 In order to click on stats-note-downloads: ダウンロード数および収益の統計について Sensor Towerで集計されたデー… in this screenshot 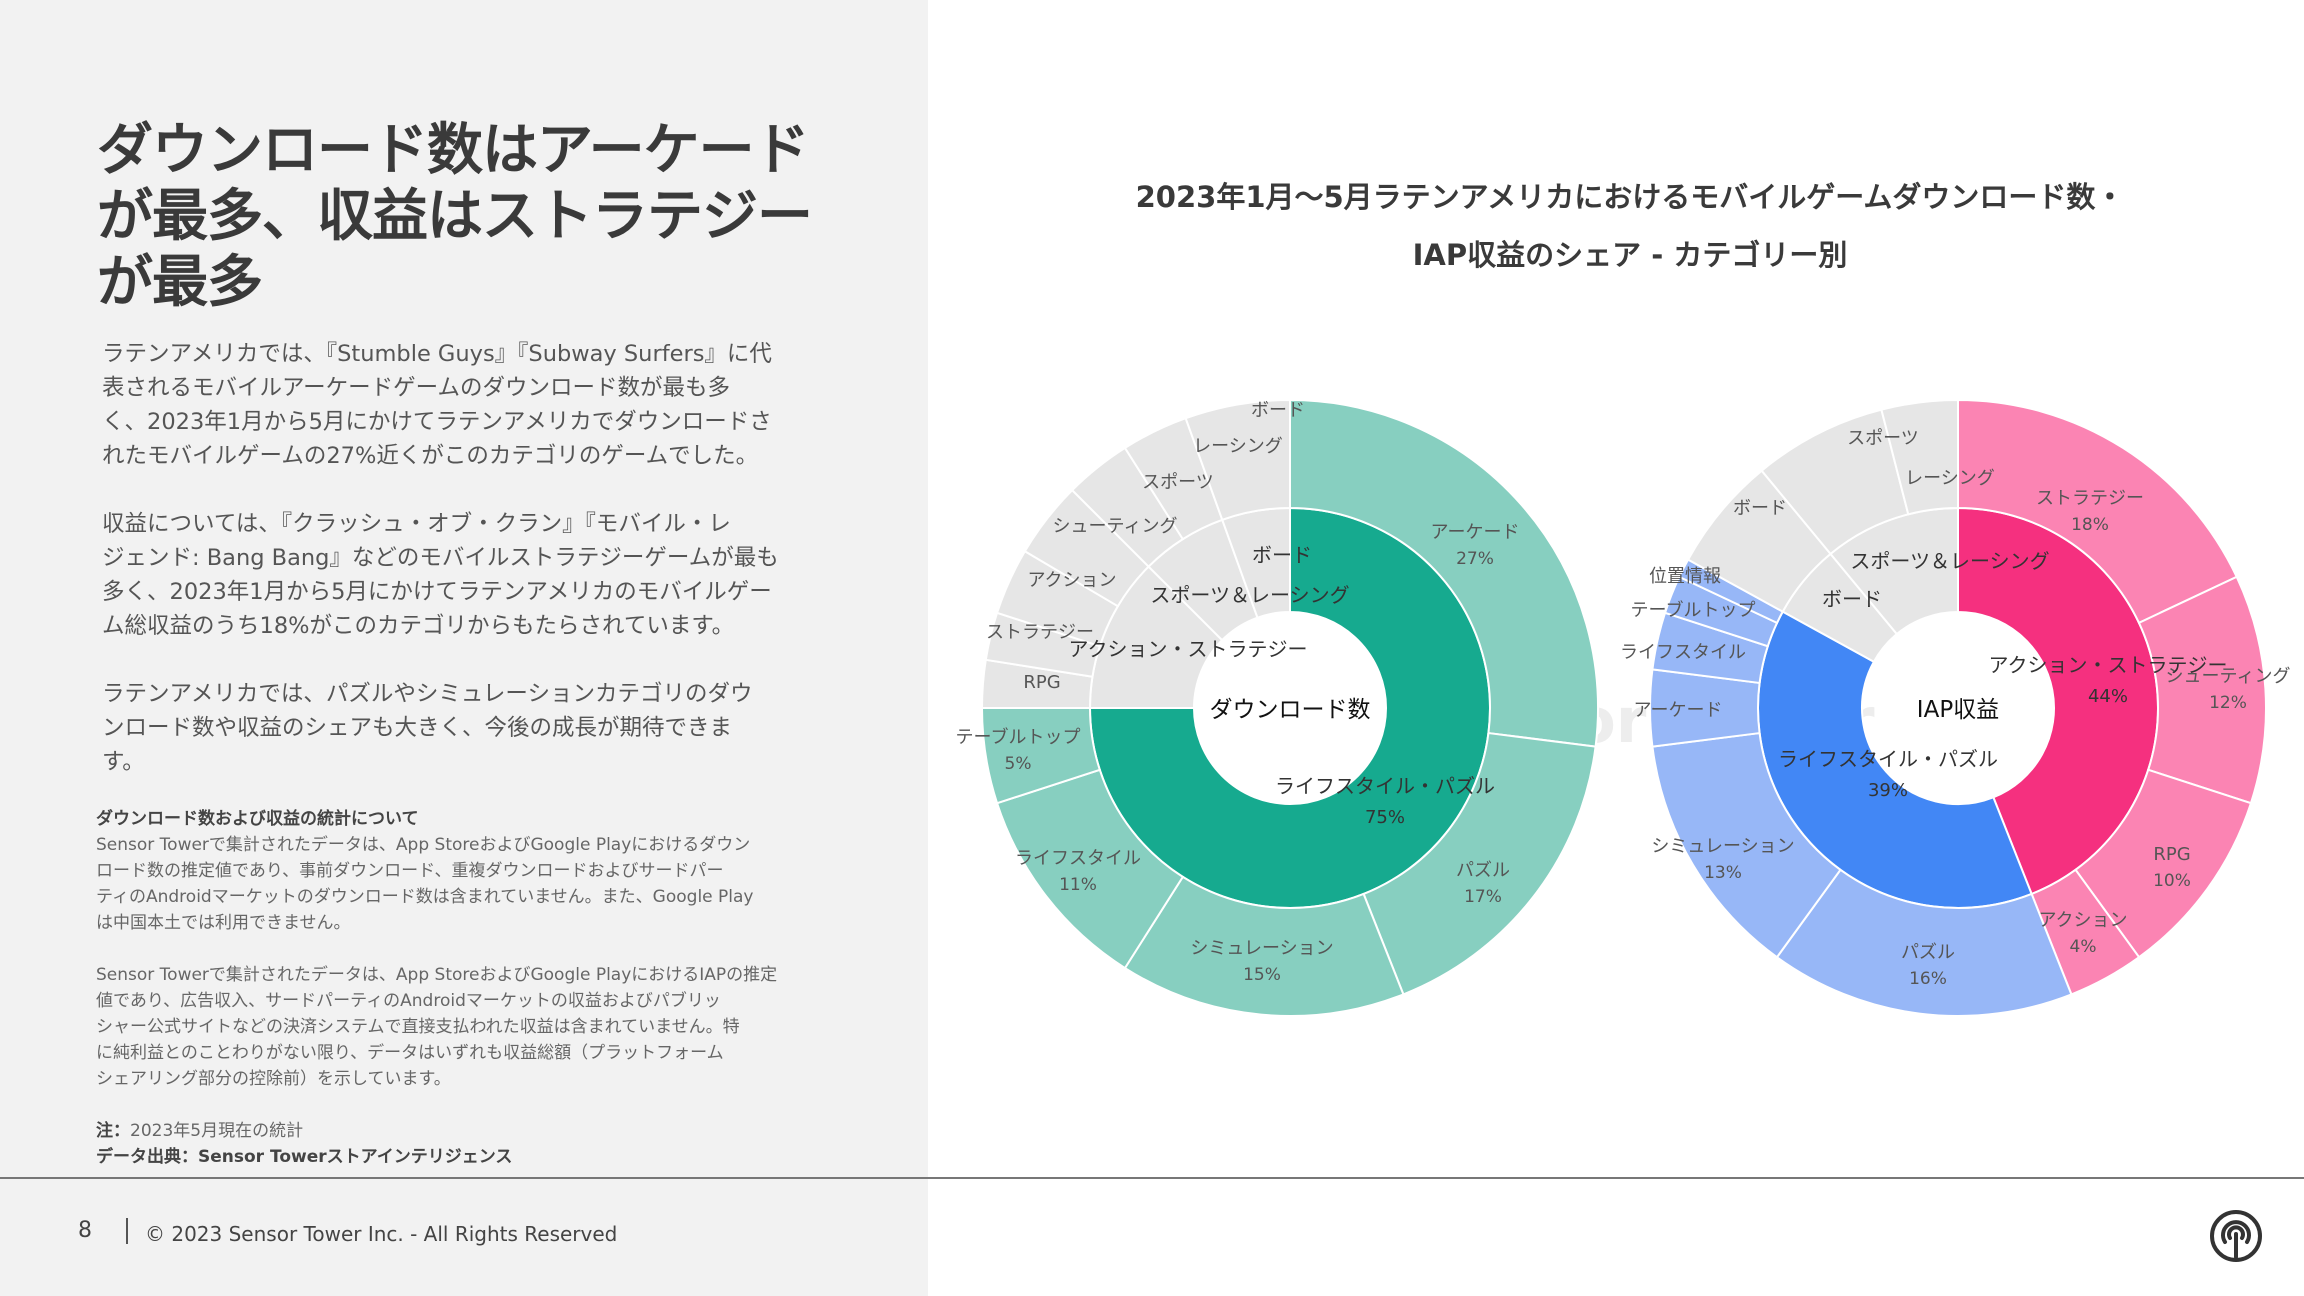, I will do `click(446, 871)`.